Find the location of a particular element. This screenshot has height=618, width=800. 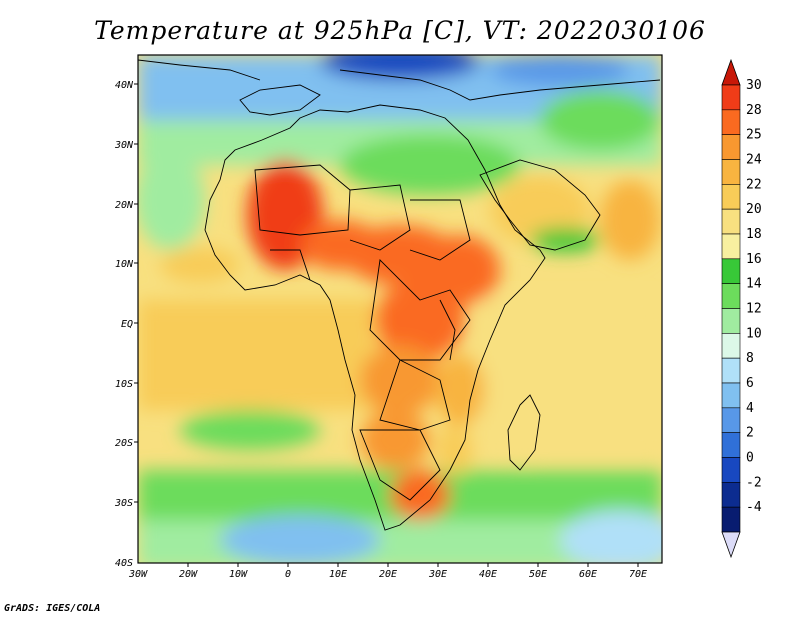

colorbar-label: 0 is located at coordinates (750, 458).